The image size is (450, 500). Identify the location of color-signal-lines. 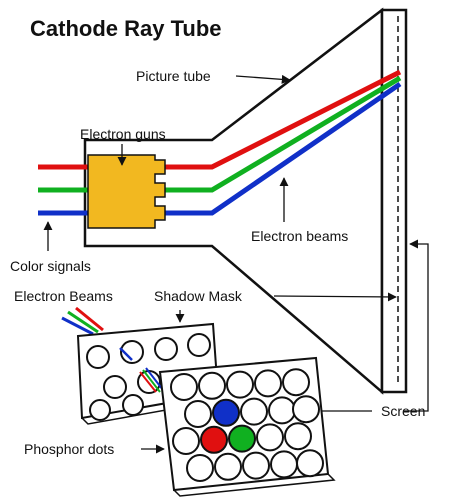
(63, 190).